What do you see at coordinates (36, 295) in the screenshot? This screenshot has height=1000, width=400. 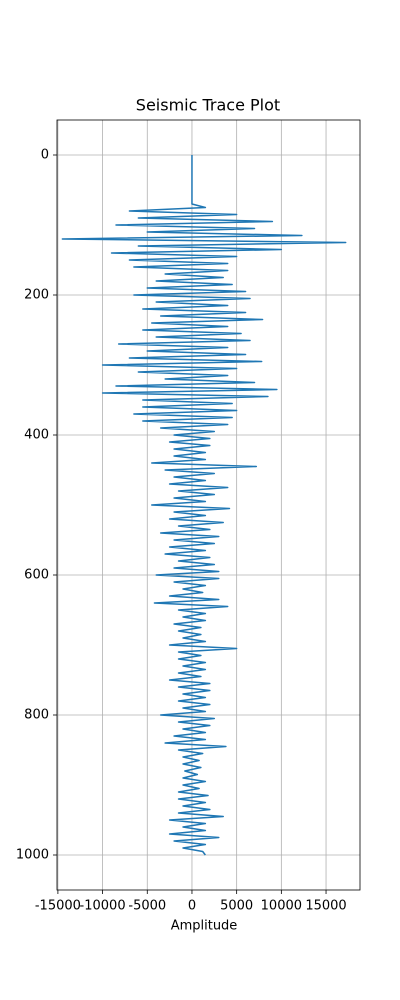 I see `y-tick-label: 200` at bounding box center [36, 295].